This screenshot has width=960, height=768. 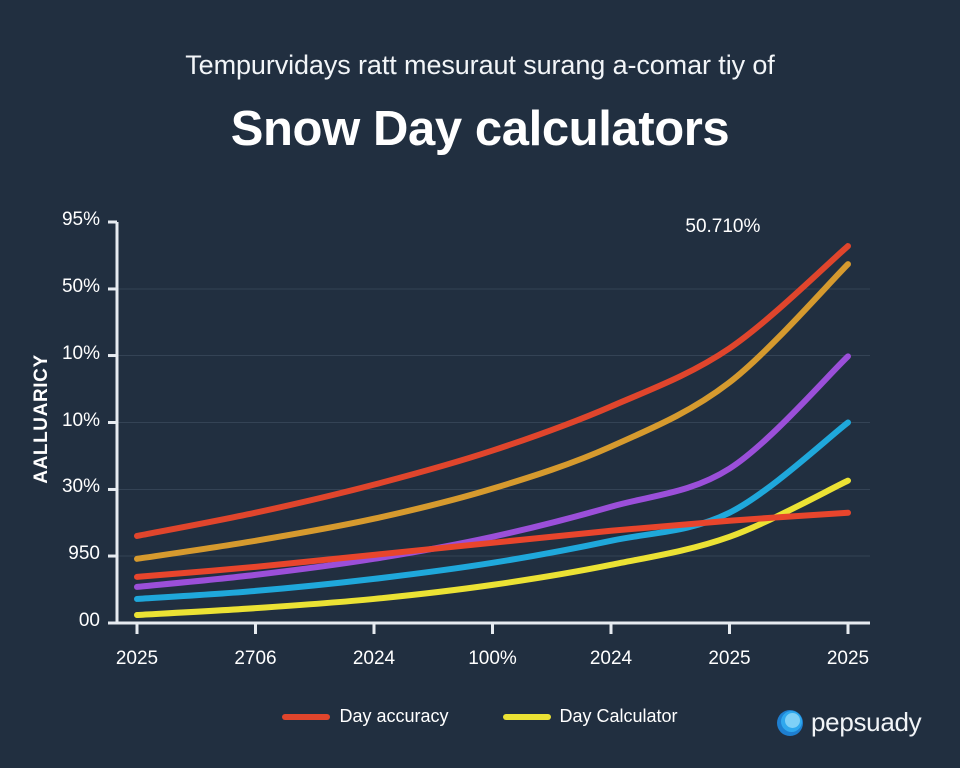 What do you see at coordinates (723, 227) in the screenshot?
I see `data-point-annotation: 50.710%` at bounding box center [723, 227].